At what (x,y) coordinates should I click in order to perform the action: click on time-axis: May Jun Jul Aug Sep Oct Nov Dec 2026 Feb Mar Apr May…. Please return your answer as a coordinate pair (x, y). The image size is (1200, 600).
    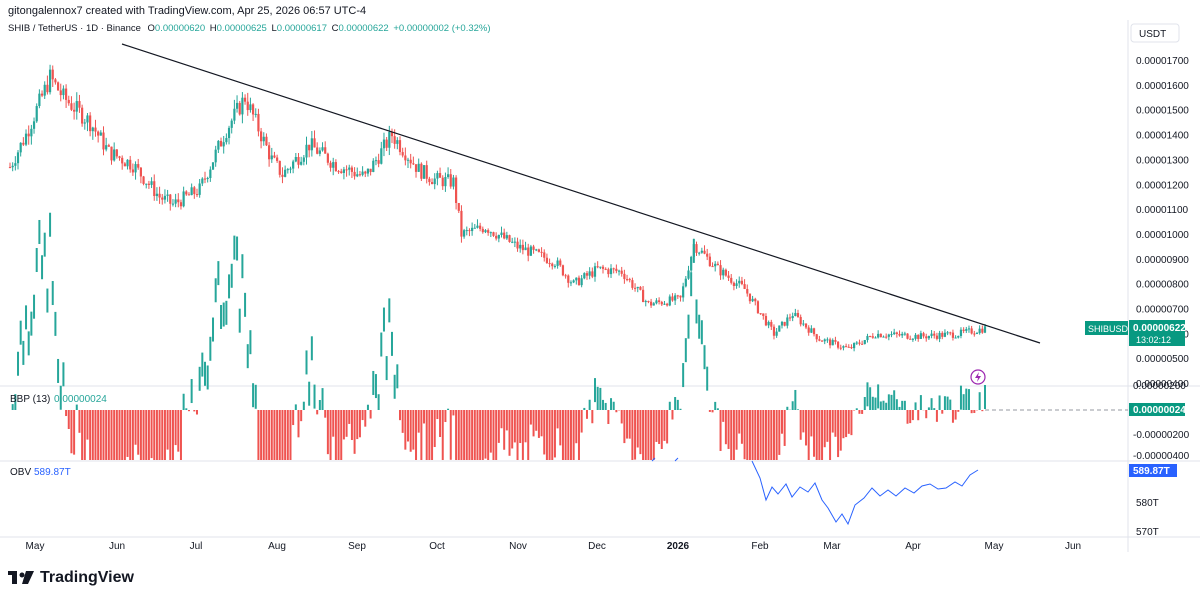
    Looking at the image, I should click on (554, 546).